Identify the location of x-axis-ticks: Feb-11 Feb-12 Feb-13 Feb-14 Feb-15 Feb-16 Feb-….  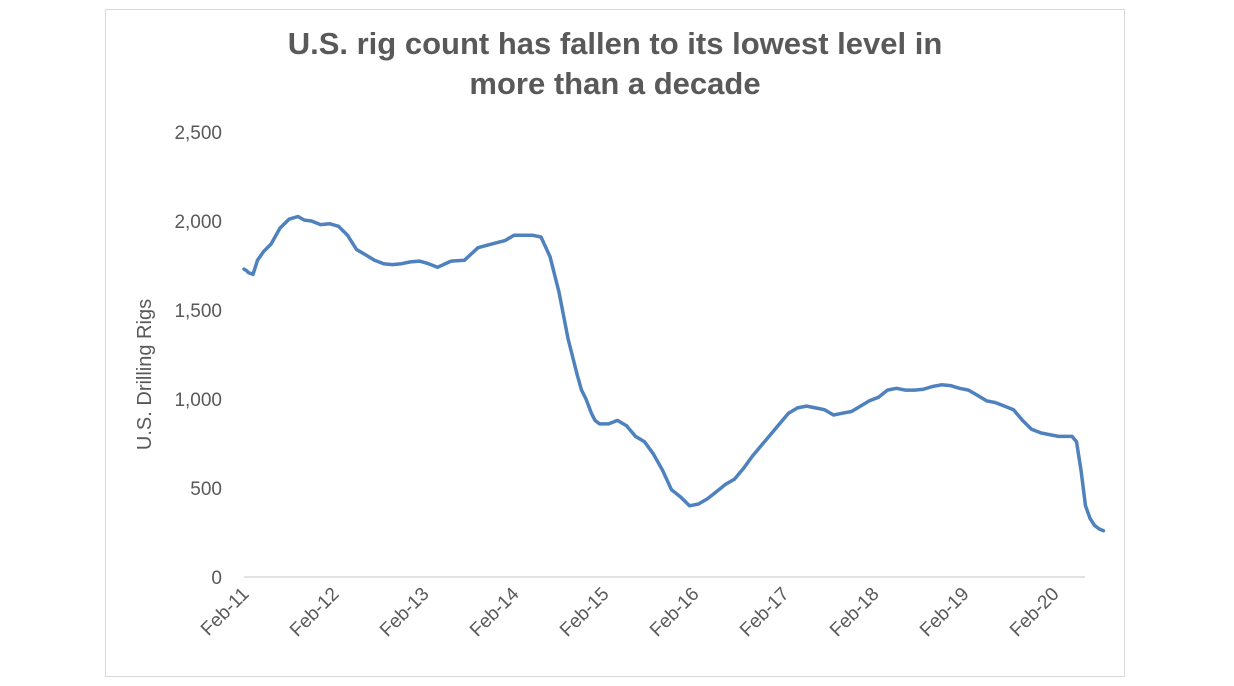
(630, 612).